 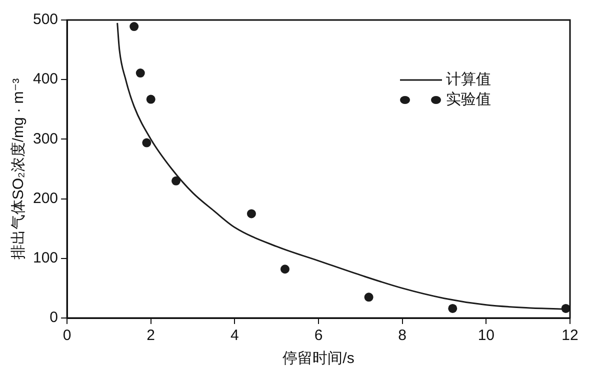 I want to click on legend-label: 实验值, so click(x=468, y=99).